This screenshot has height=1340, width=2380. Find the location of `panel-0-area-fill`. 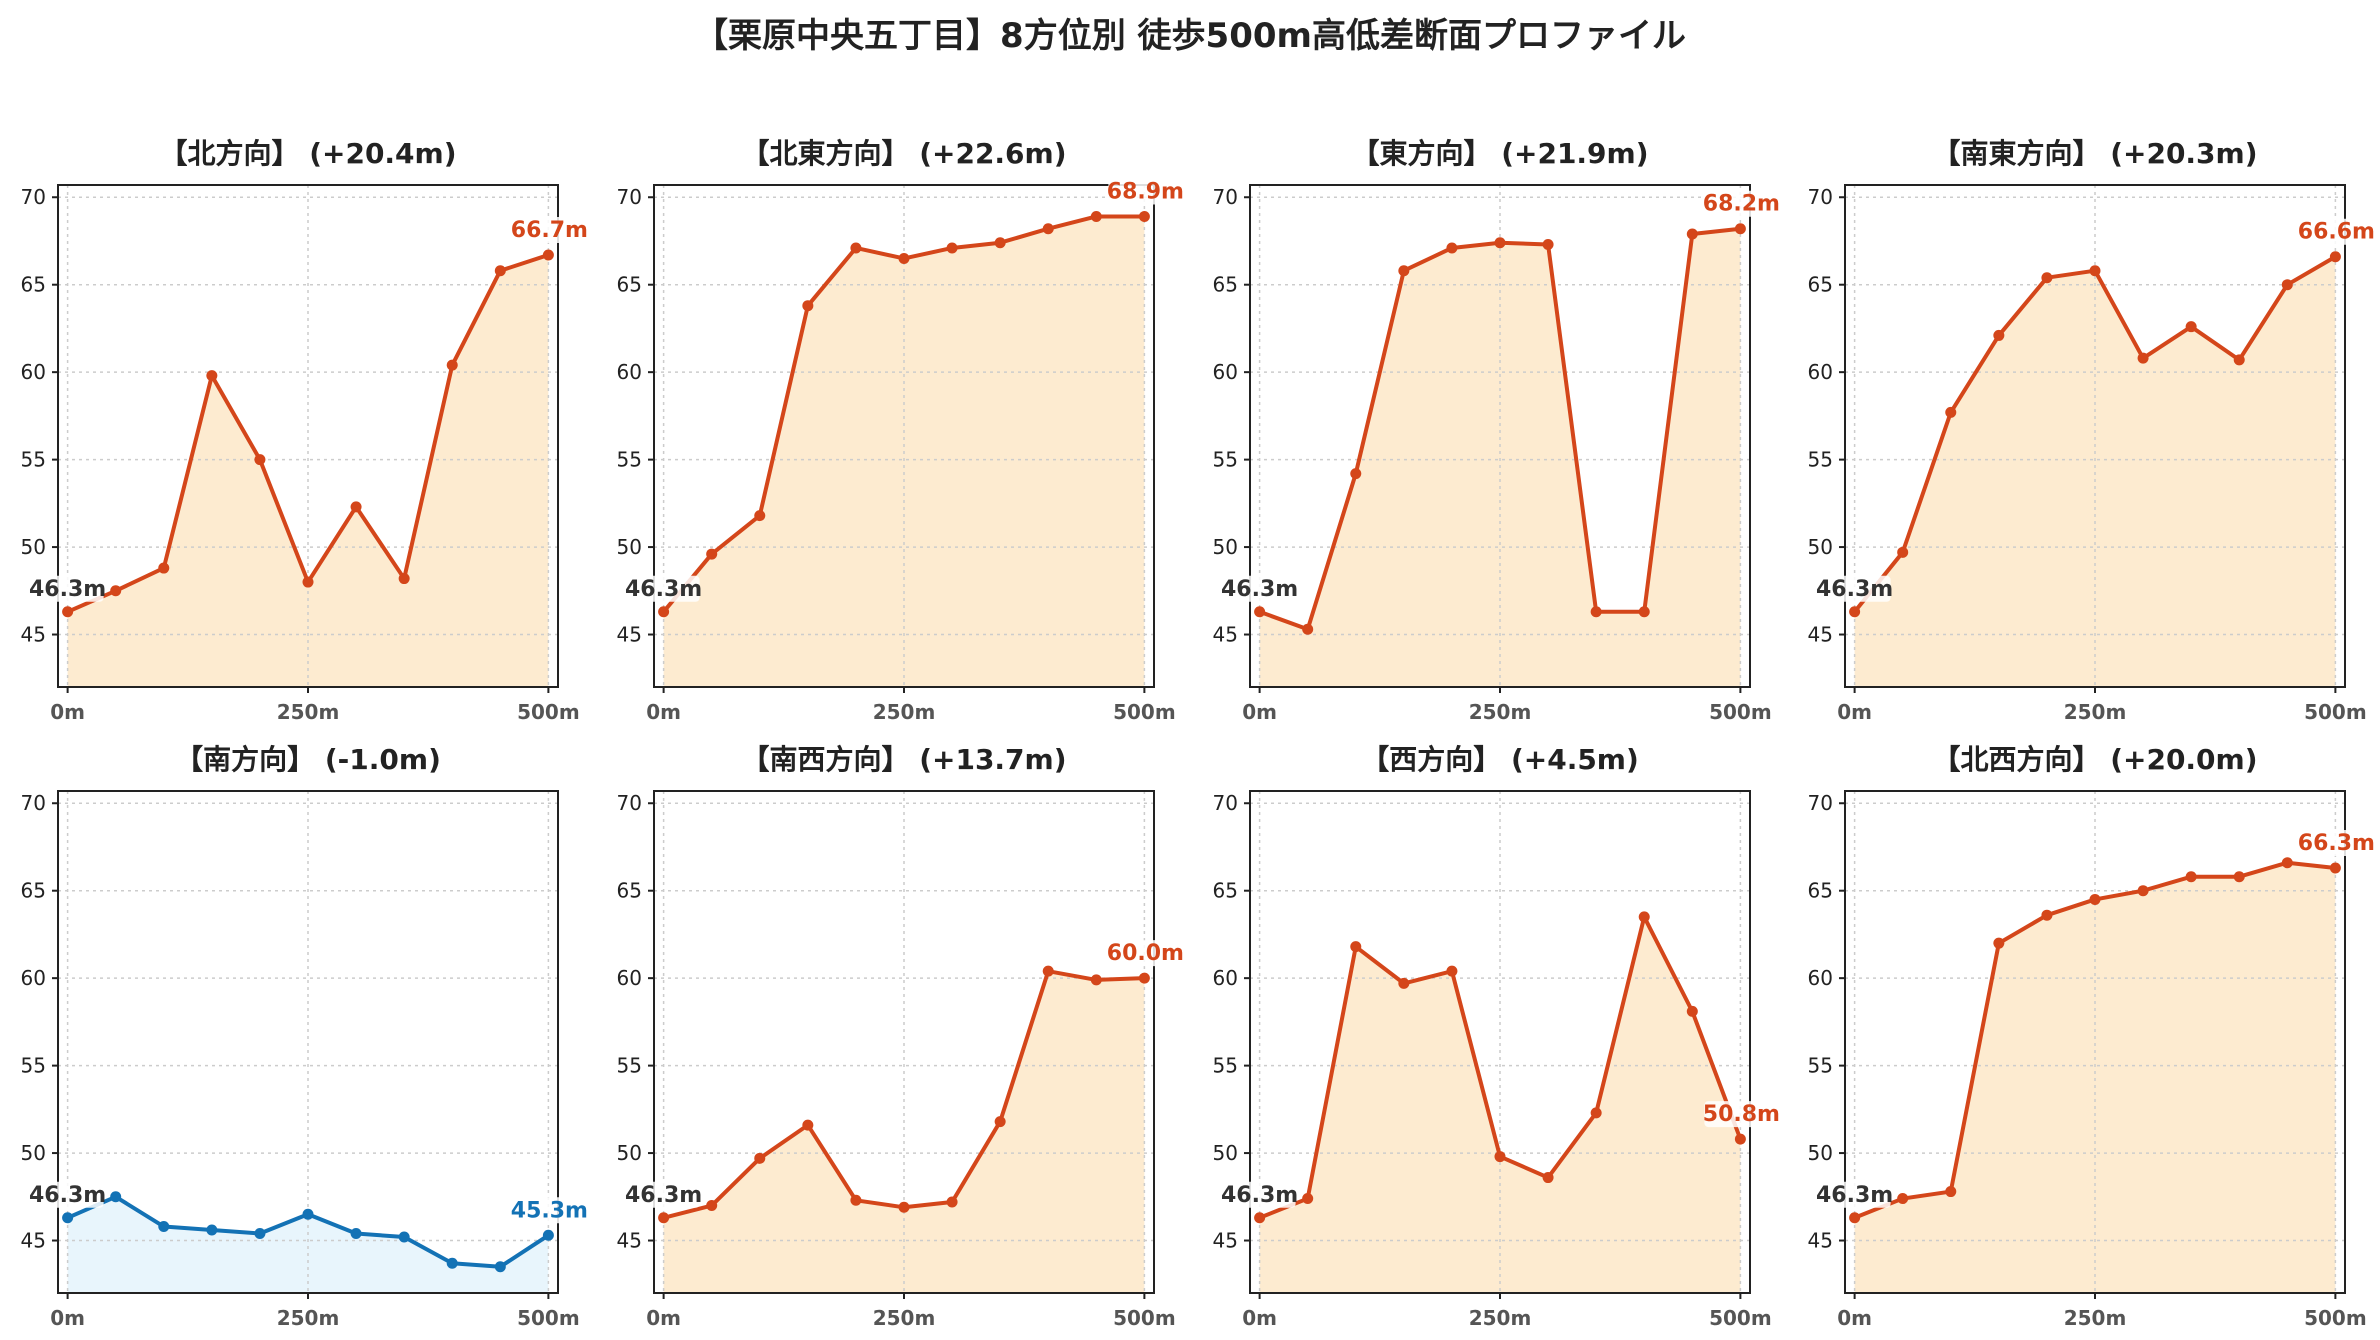

panel-0-area-fill is located at coordinates (308, 471).